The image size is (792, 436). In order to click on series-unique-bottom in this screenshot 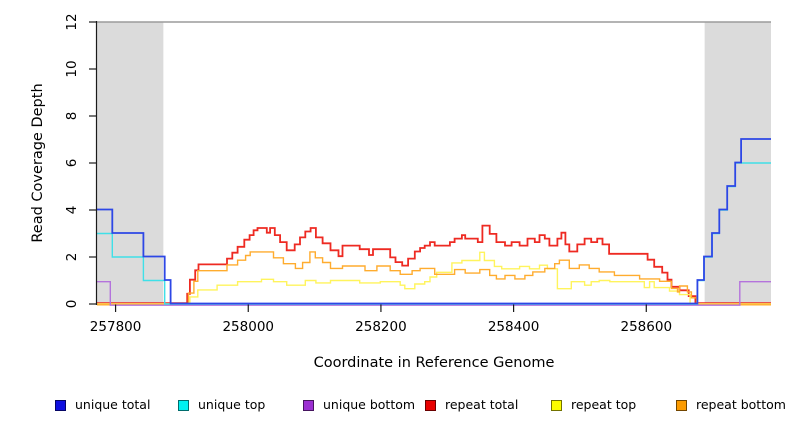, I will do `click(434, 293)`.